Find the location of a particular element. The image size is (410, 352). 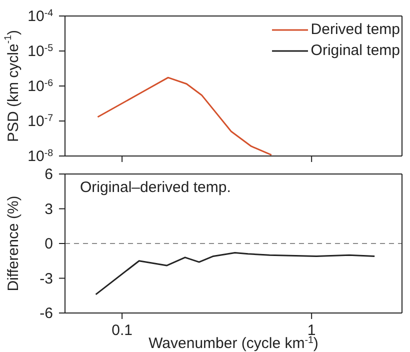

y-tick-label: 10$^{-5}$ is located at coordinates (41, 51).